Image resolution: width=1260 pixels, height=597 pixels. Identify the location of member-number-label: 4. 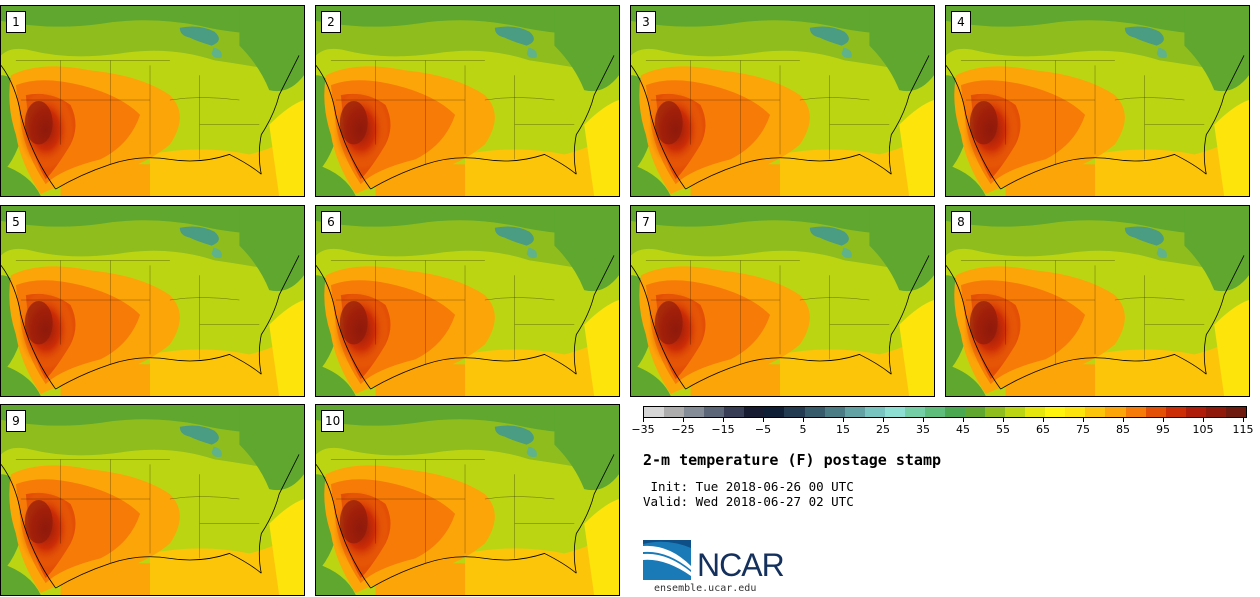
(961, 22).